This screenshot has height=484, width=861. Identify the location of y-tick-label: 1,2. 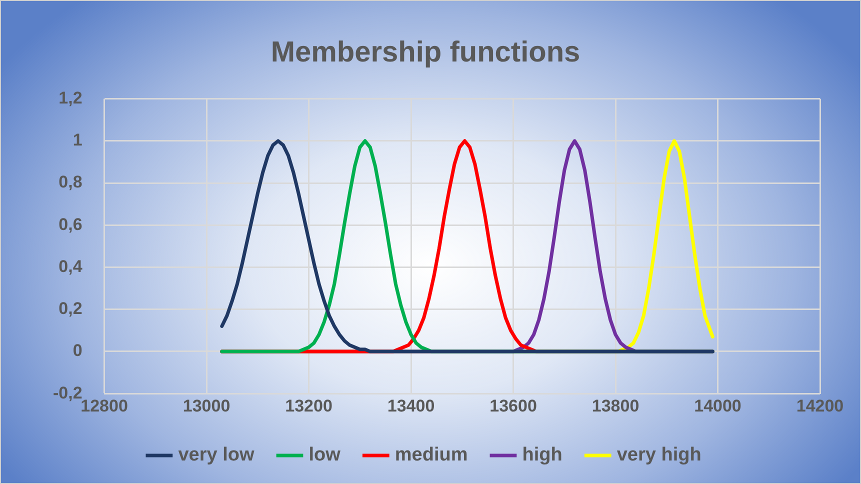
(70, 98).